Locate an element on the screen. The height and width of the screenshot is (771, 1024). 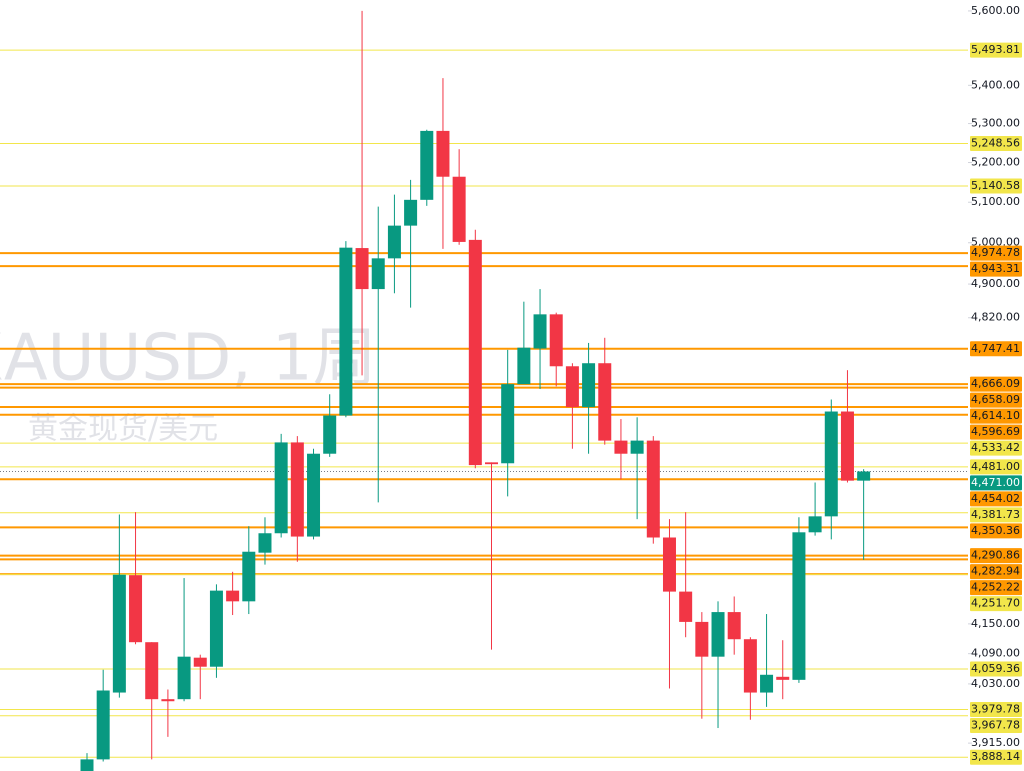
level-label: 4,943.31 is located at coordinates (995, 268).